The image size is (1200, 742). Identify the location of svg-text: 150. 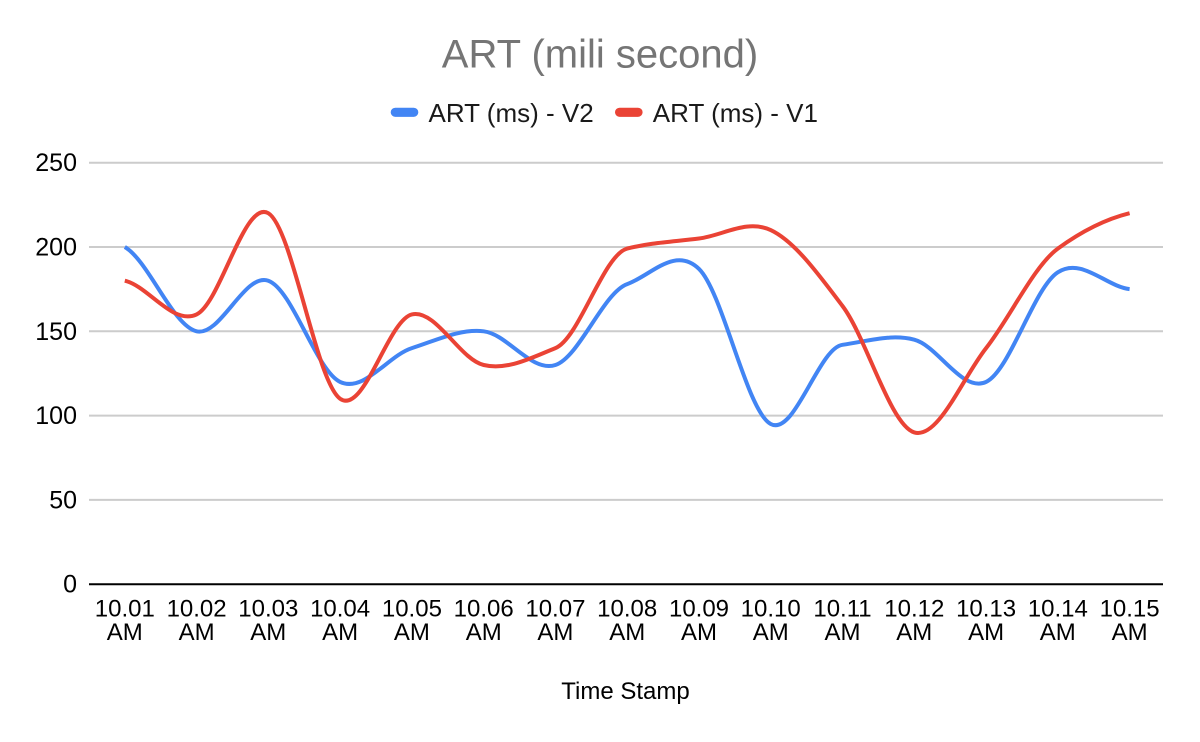
(56, 332).